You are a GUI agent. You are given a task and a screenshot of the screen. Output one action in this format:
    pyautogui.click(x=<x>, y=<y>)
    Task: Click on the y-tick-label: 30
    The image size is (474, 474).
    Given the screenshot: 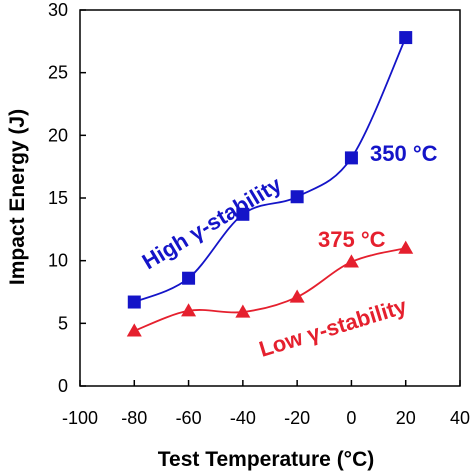 What is the action you would take?
    pyautogui.click(x=58, y=10)
    